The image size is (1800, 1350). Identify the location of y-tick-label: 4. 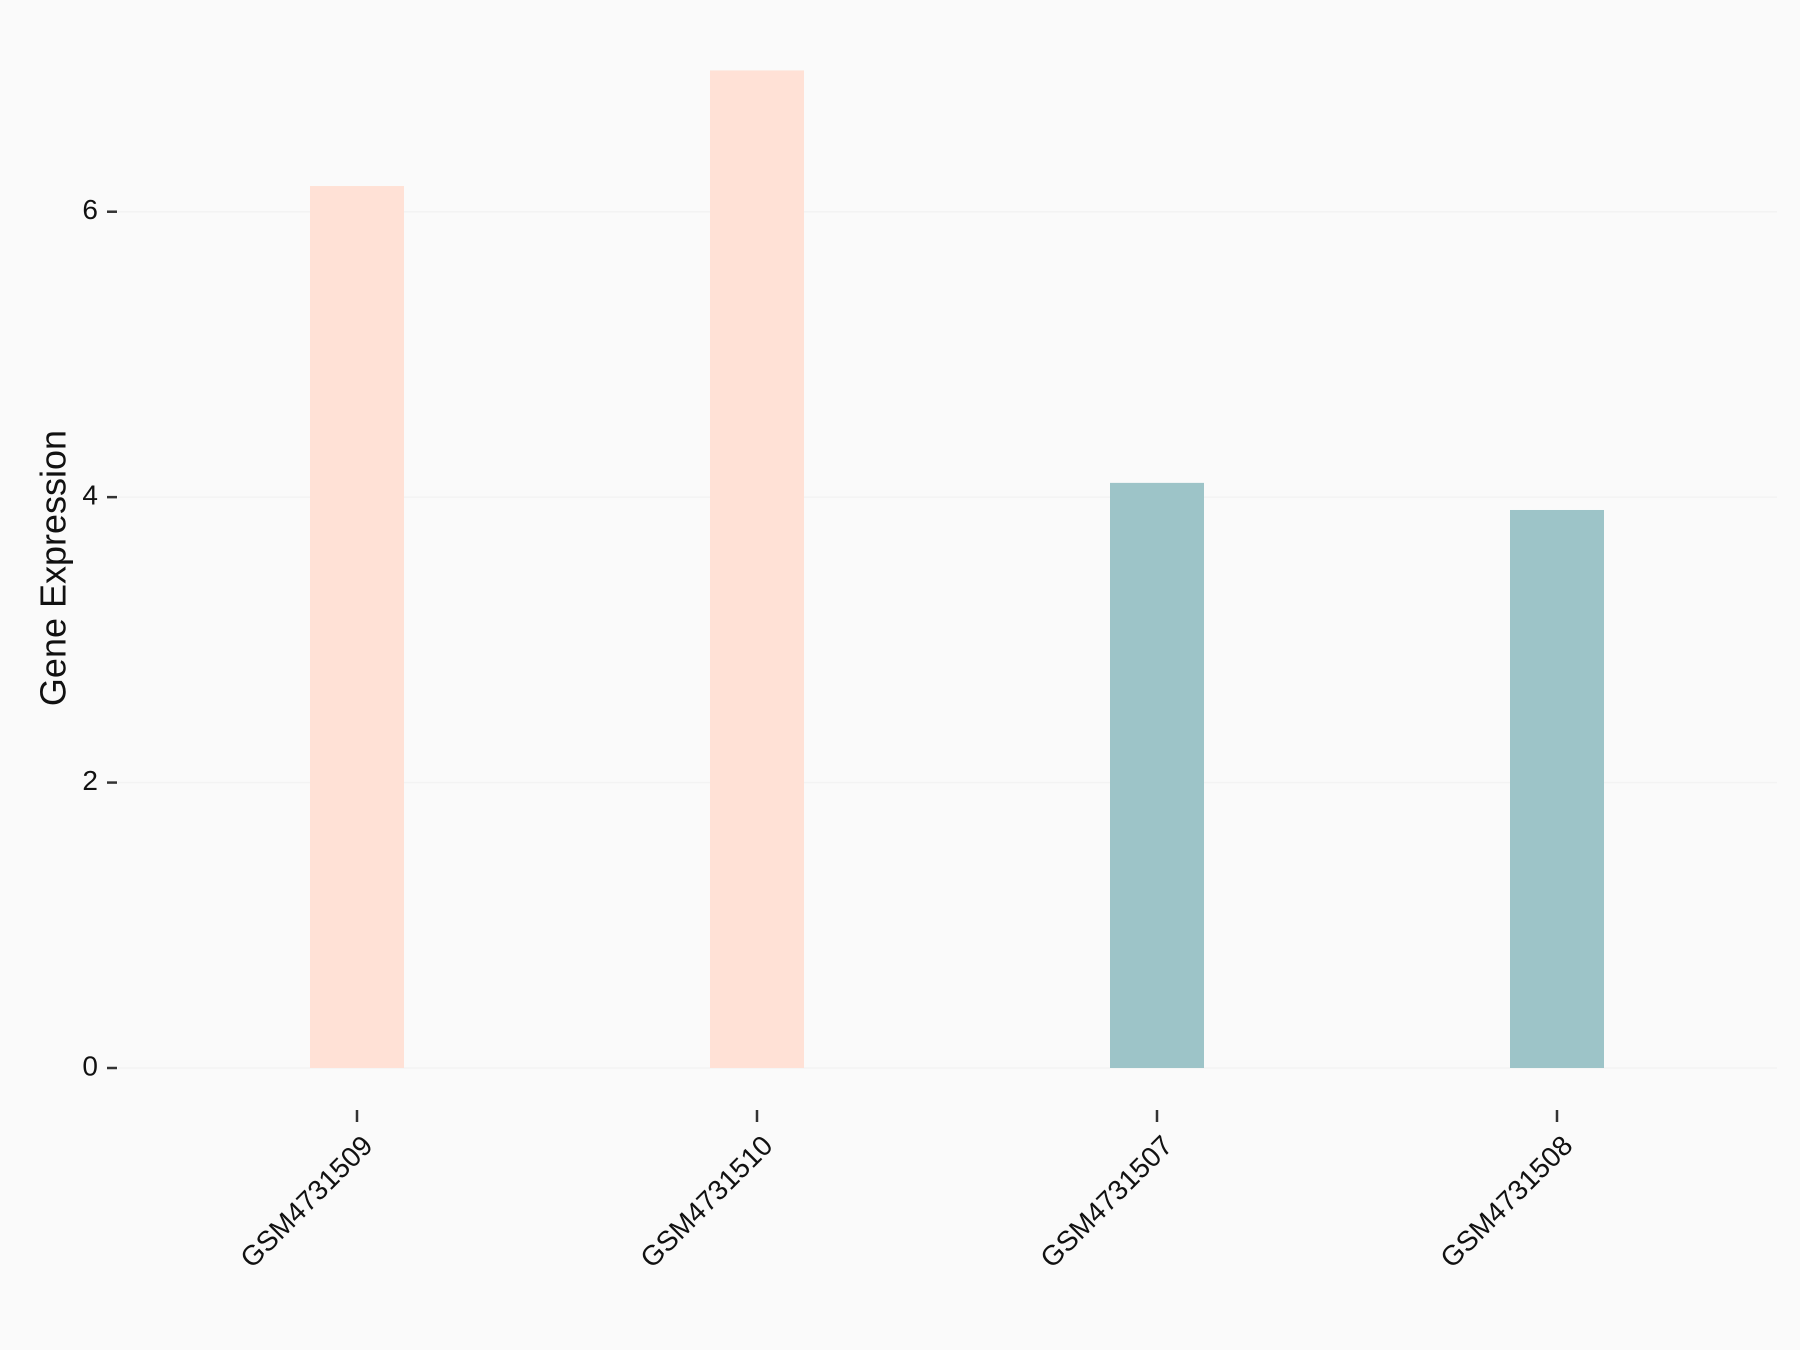
(90, 495).